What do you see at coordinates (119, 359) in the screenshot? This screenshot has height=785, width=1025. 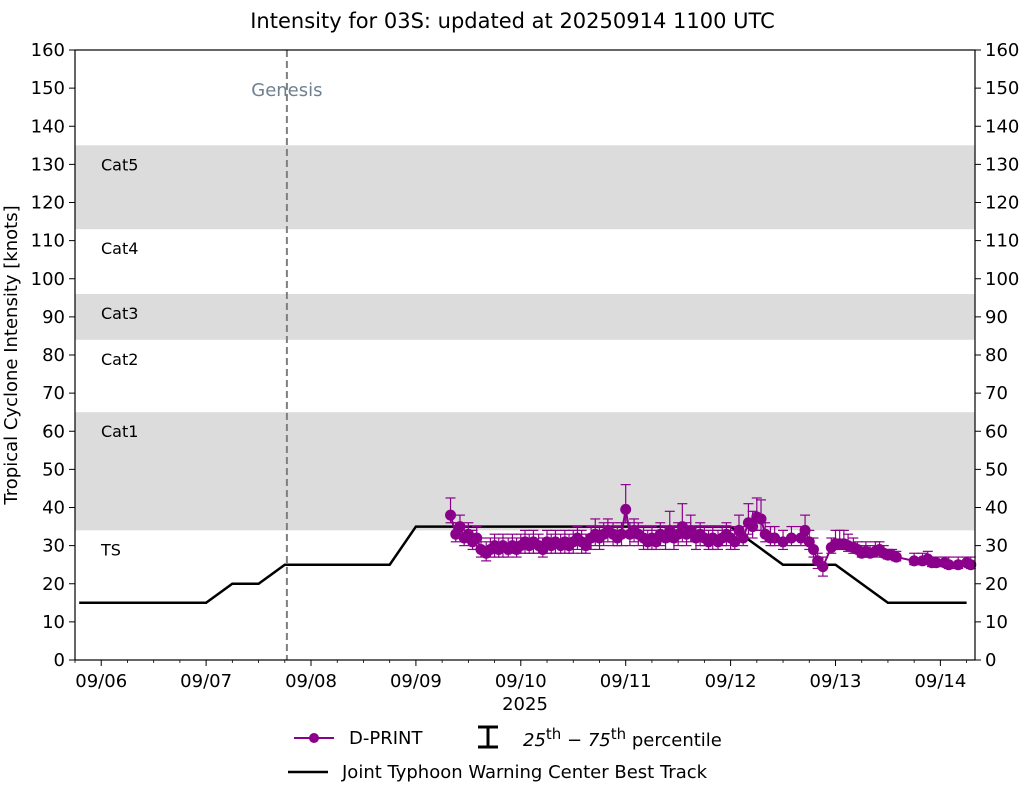 I see `category-label-cat2: Cat2` at bounding box center [119, 359].